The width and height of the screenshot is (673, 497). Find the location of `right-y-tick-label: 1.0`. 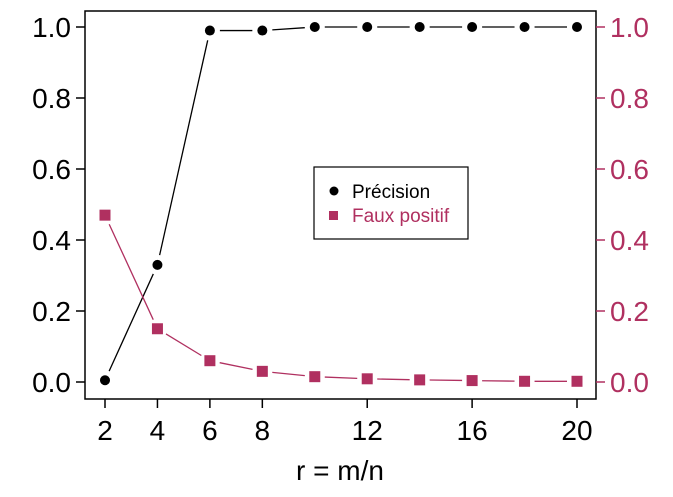

right-y-tick-label: 1.0 is located at coordinates (629, 27).